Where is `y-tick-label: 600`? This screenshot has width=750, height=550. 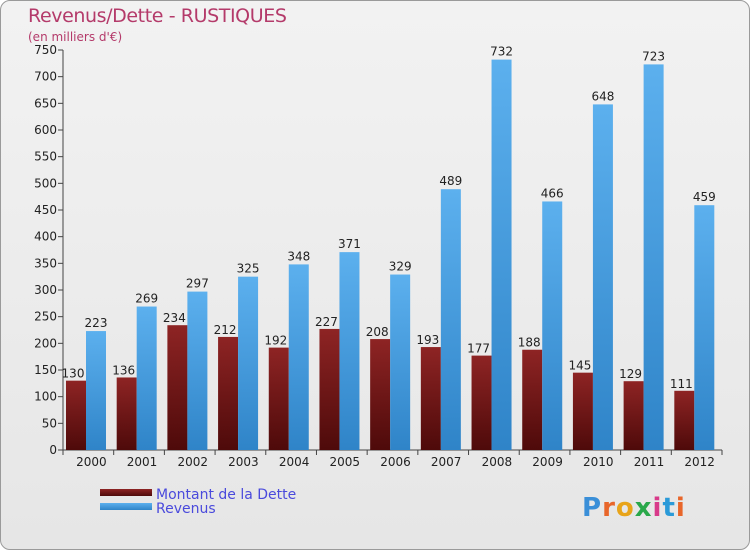 y-tick-label: 600 is located at coordinates (45, 130).